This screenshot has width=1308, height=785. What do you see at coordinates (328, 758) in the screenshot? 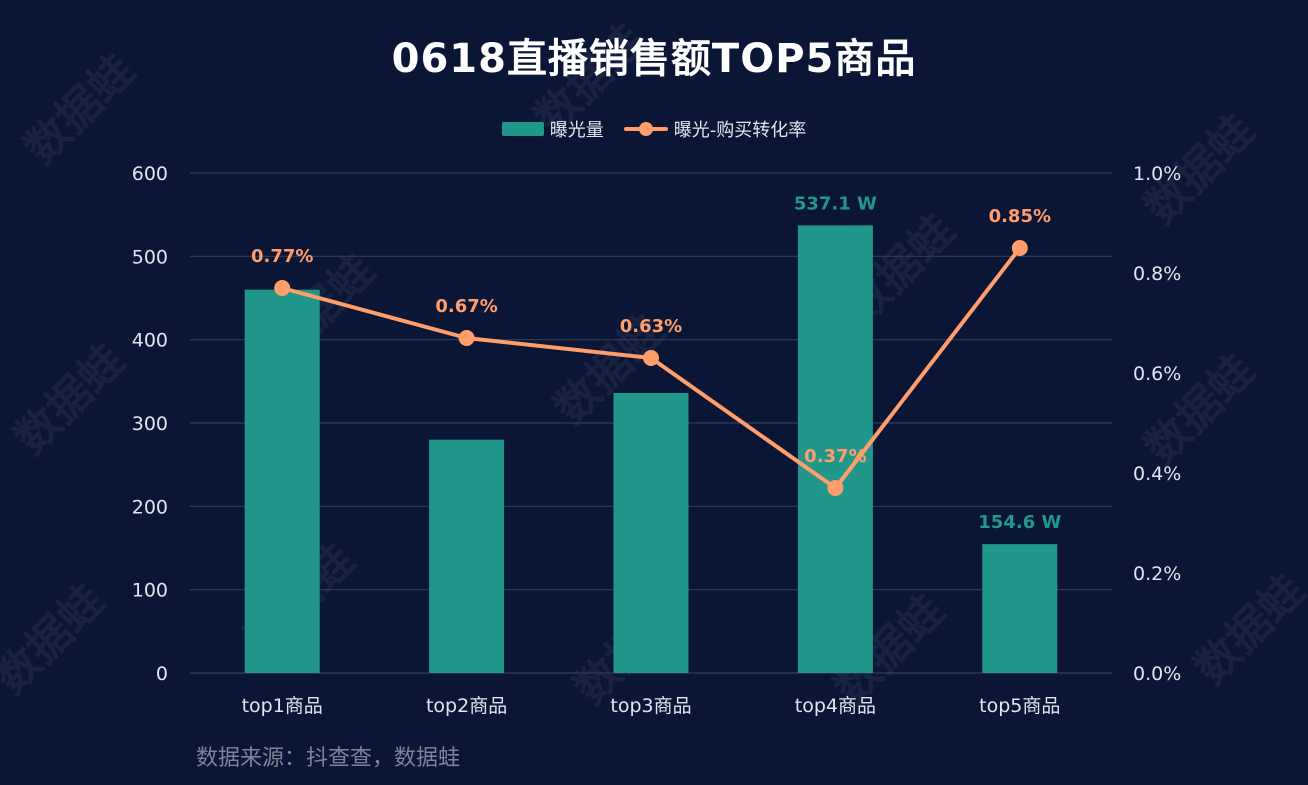
I see `data-source-note: 数据来源：抖查查，数据蛙` at bounding box center [328, 758].